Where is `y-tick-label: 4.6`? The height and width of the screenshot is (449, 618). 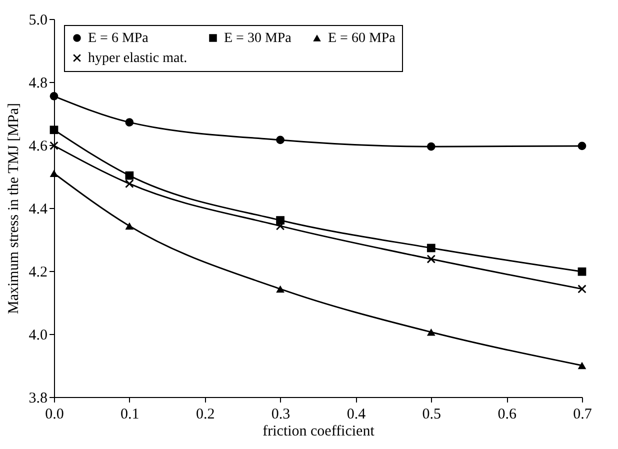
y-tick-label: 4.6 is located at coordinates (38, 146).